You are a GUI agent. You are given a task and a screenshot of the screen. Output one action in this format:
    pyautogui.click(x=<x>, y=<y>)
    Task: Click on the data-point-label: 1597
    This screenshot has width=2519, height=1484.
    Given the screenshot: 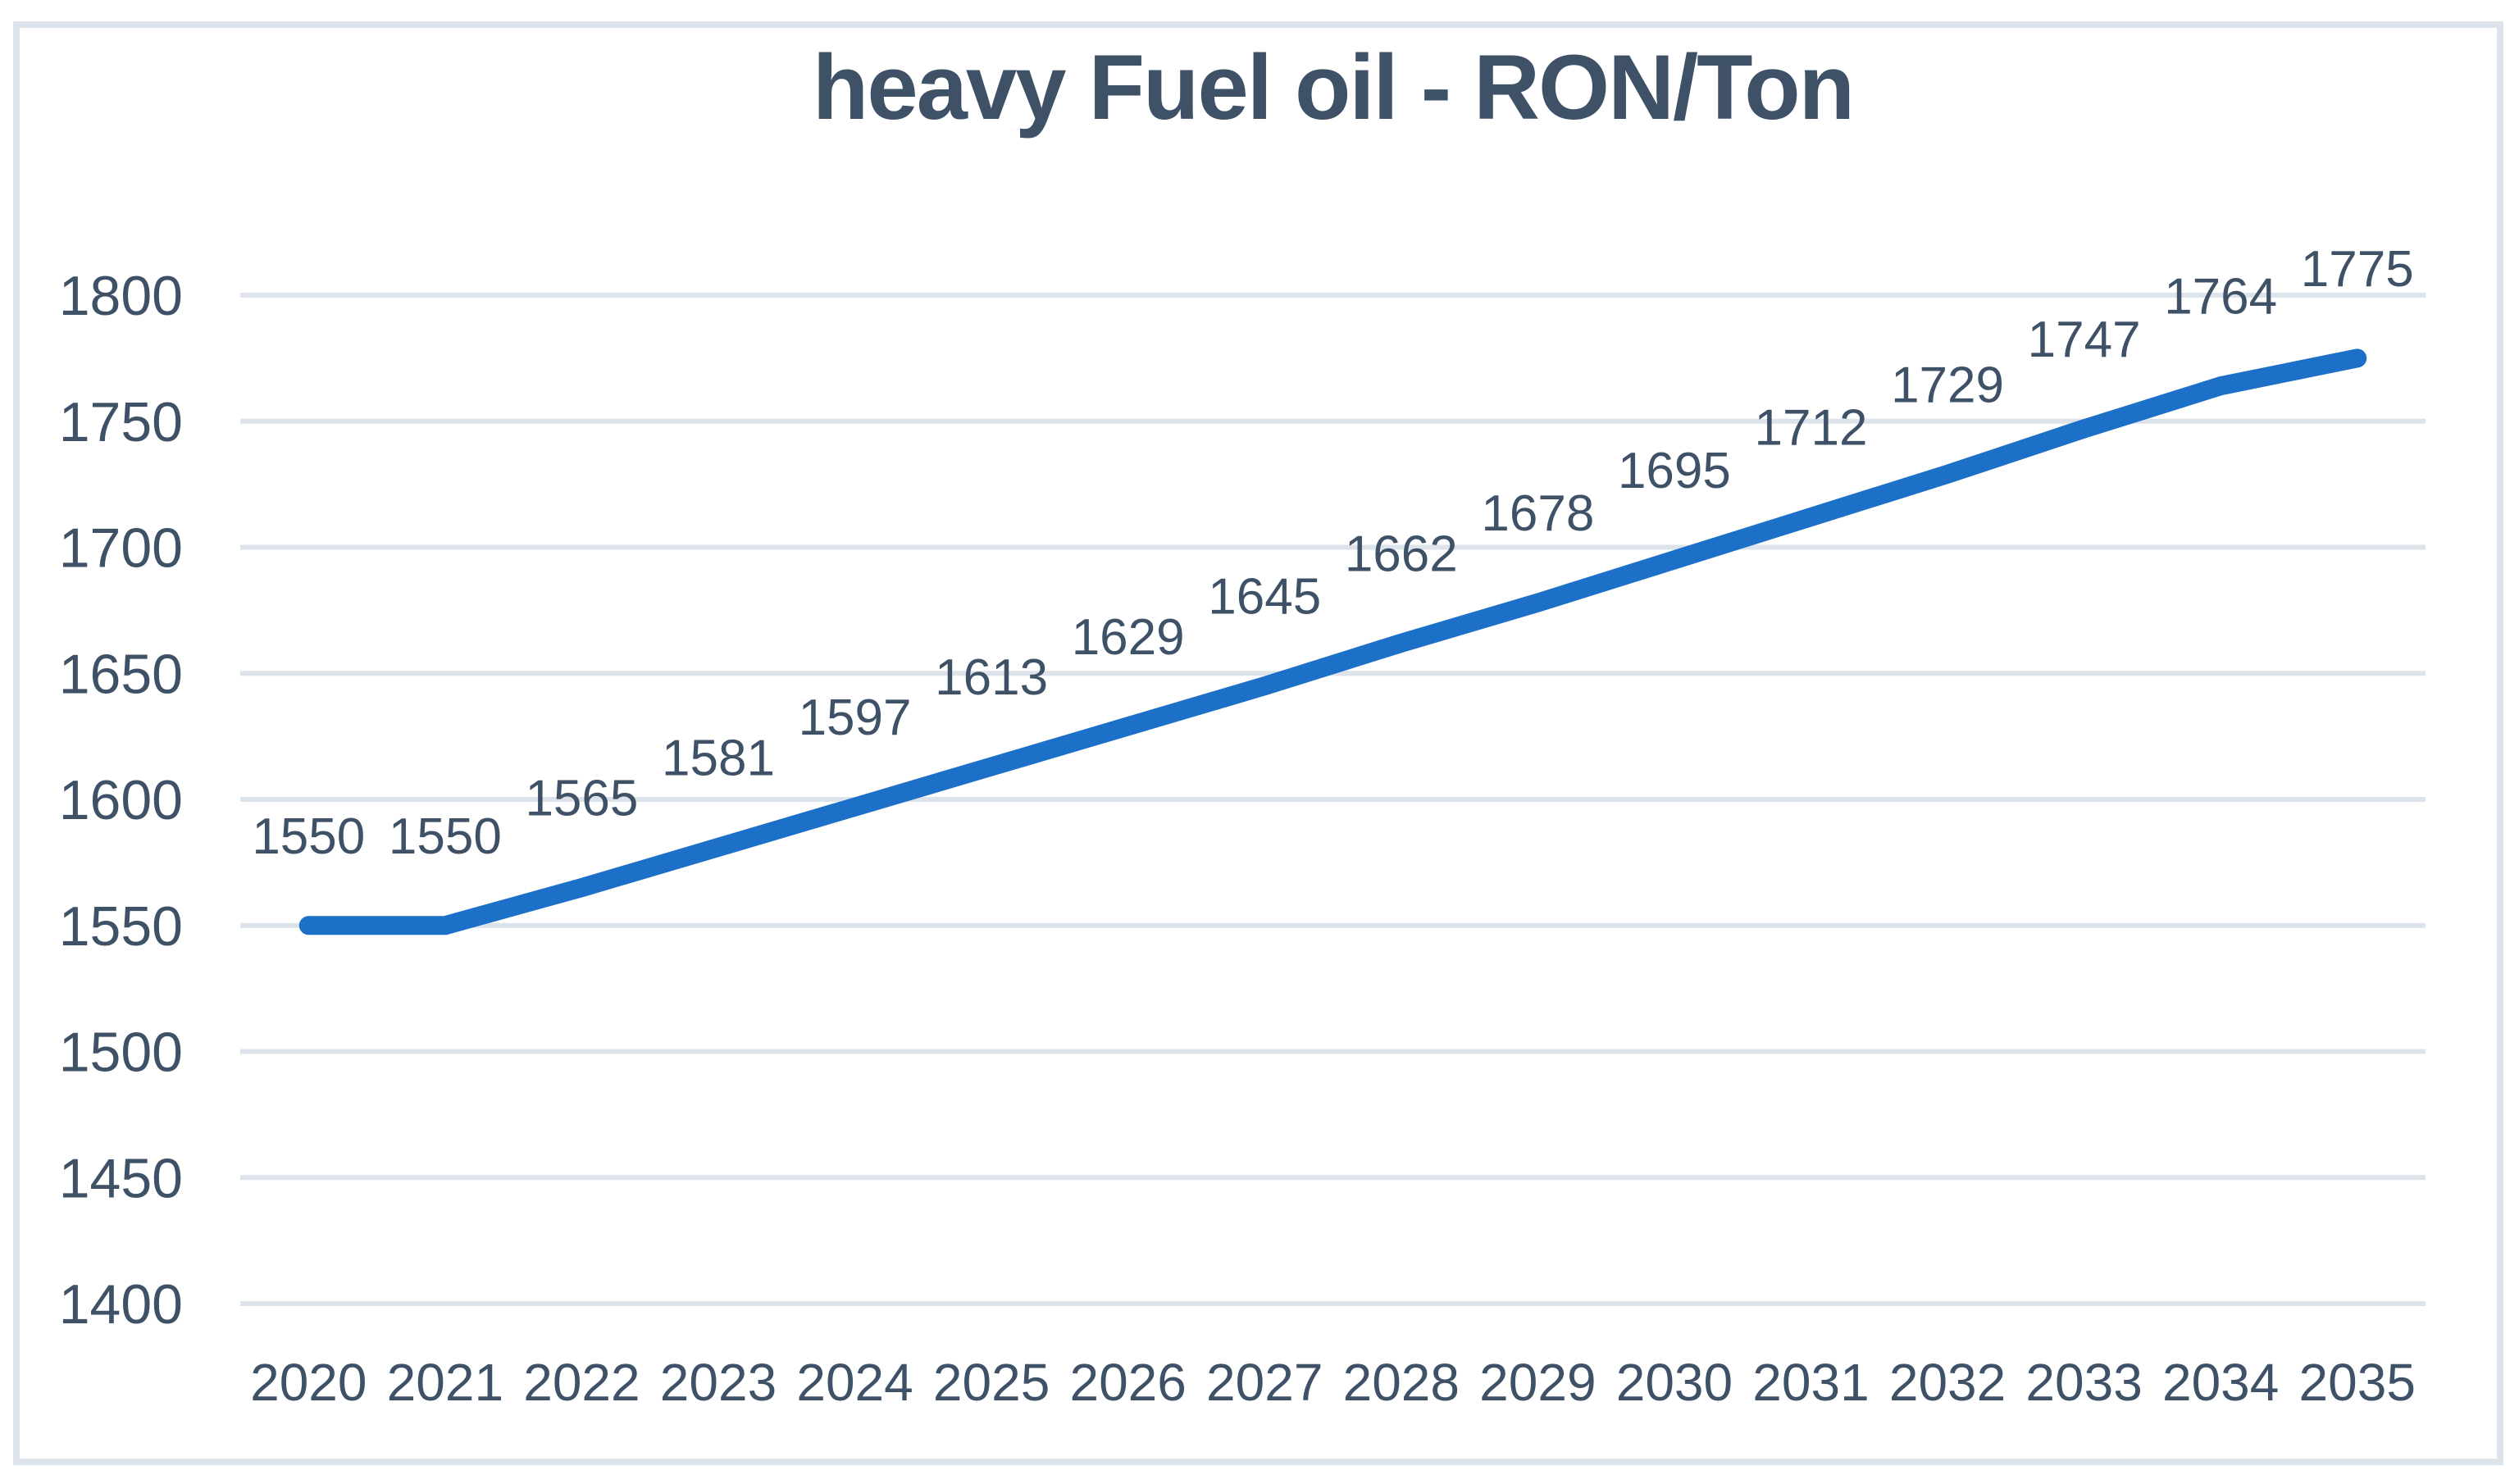 What is the action you would take?
    pyautogui.click(x=855, y=718)
    